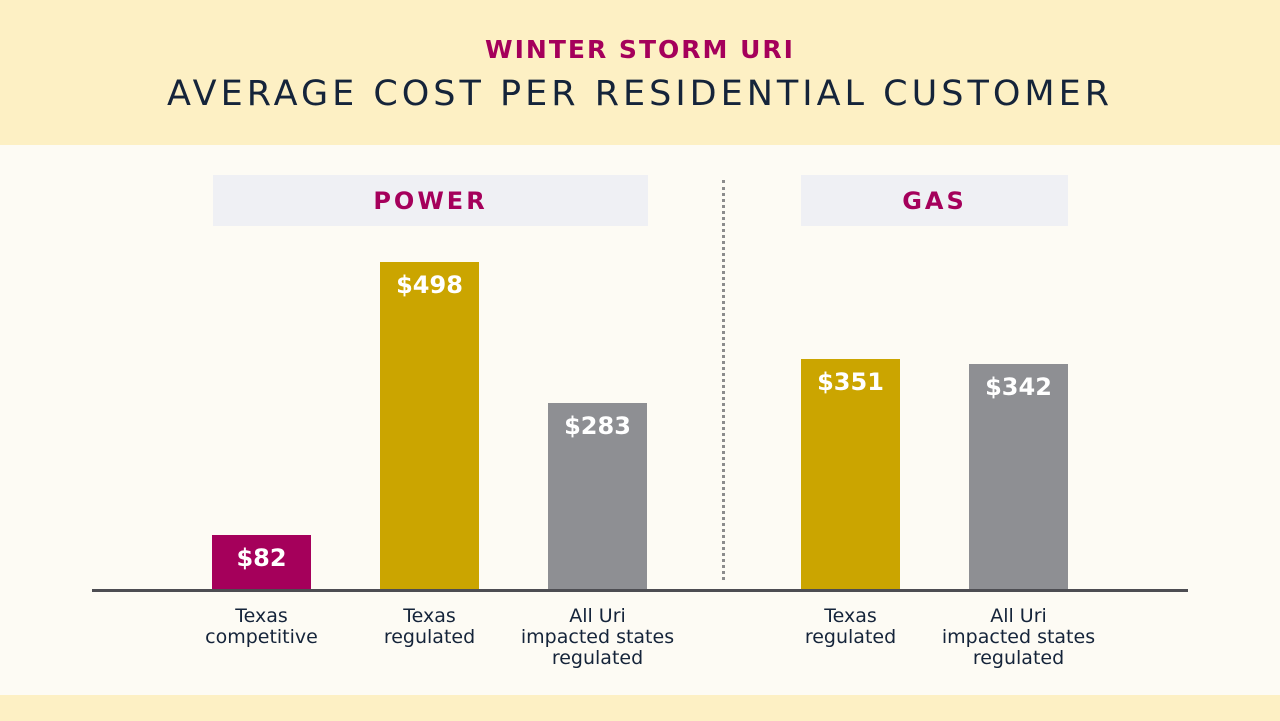 This screenshot has height=721, width=1280. I want to click on bar-value-label: $342, so click(1018, 387).